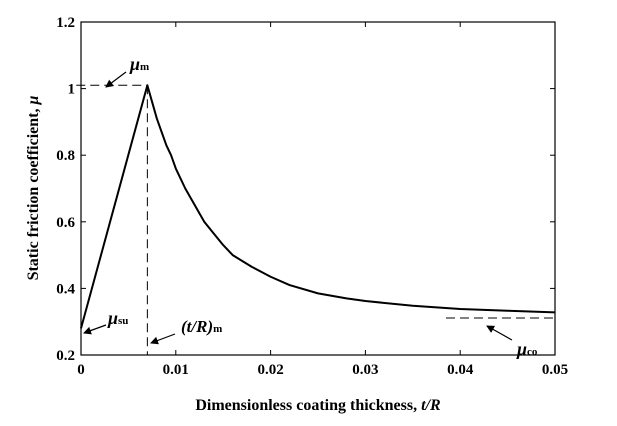  I want to click on x-axis-title-var: t/R, so click(431, 405).